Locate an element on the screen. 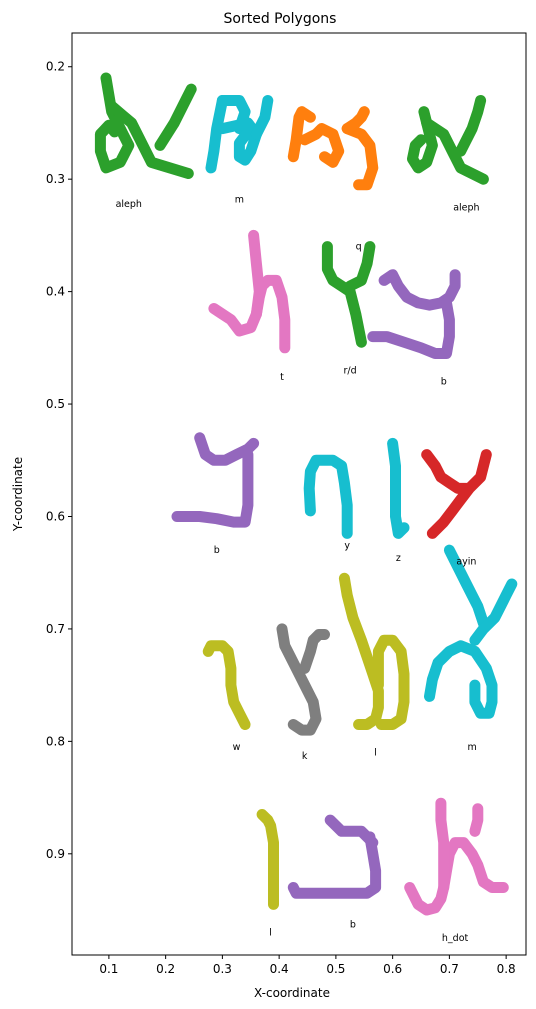 The height and width of the screenshot is (1009, 536). y-tick-label: 0.9 is located at coordinates (55, 854).